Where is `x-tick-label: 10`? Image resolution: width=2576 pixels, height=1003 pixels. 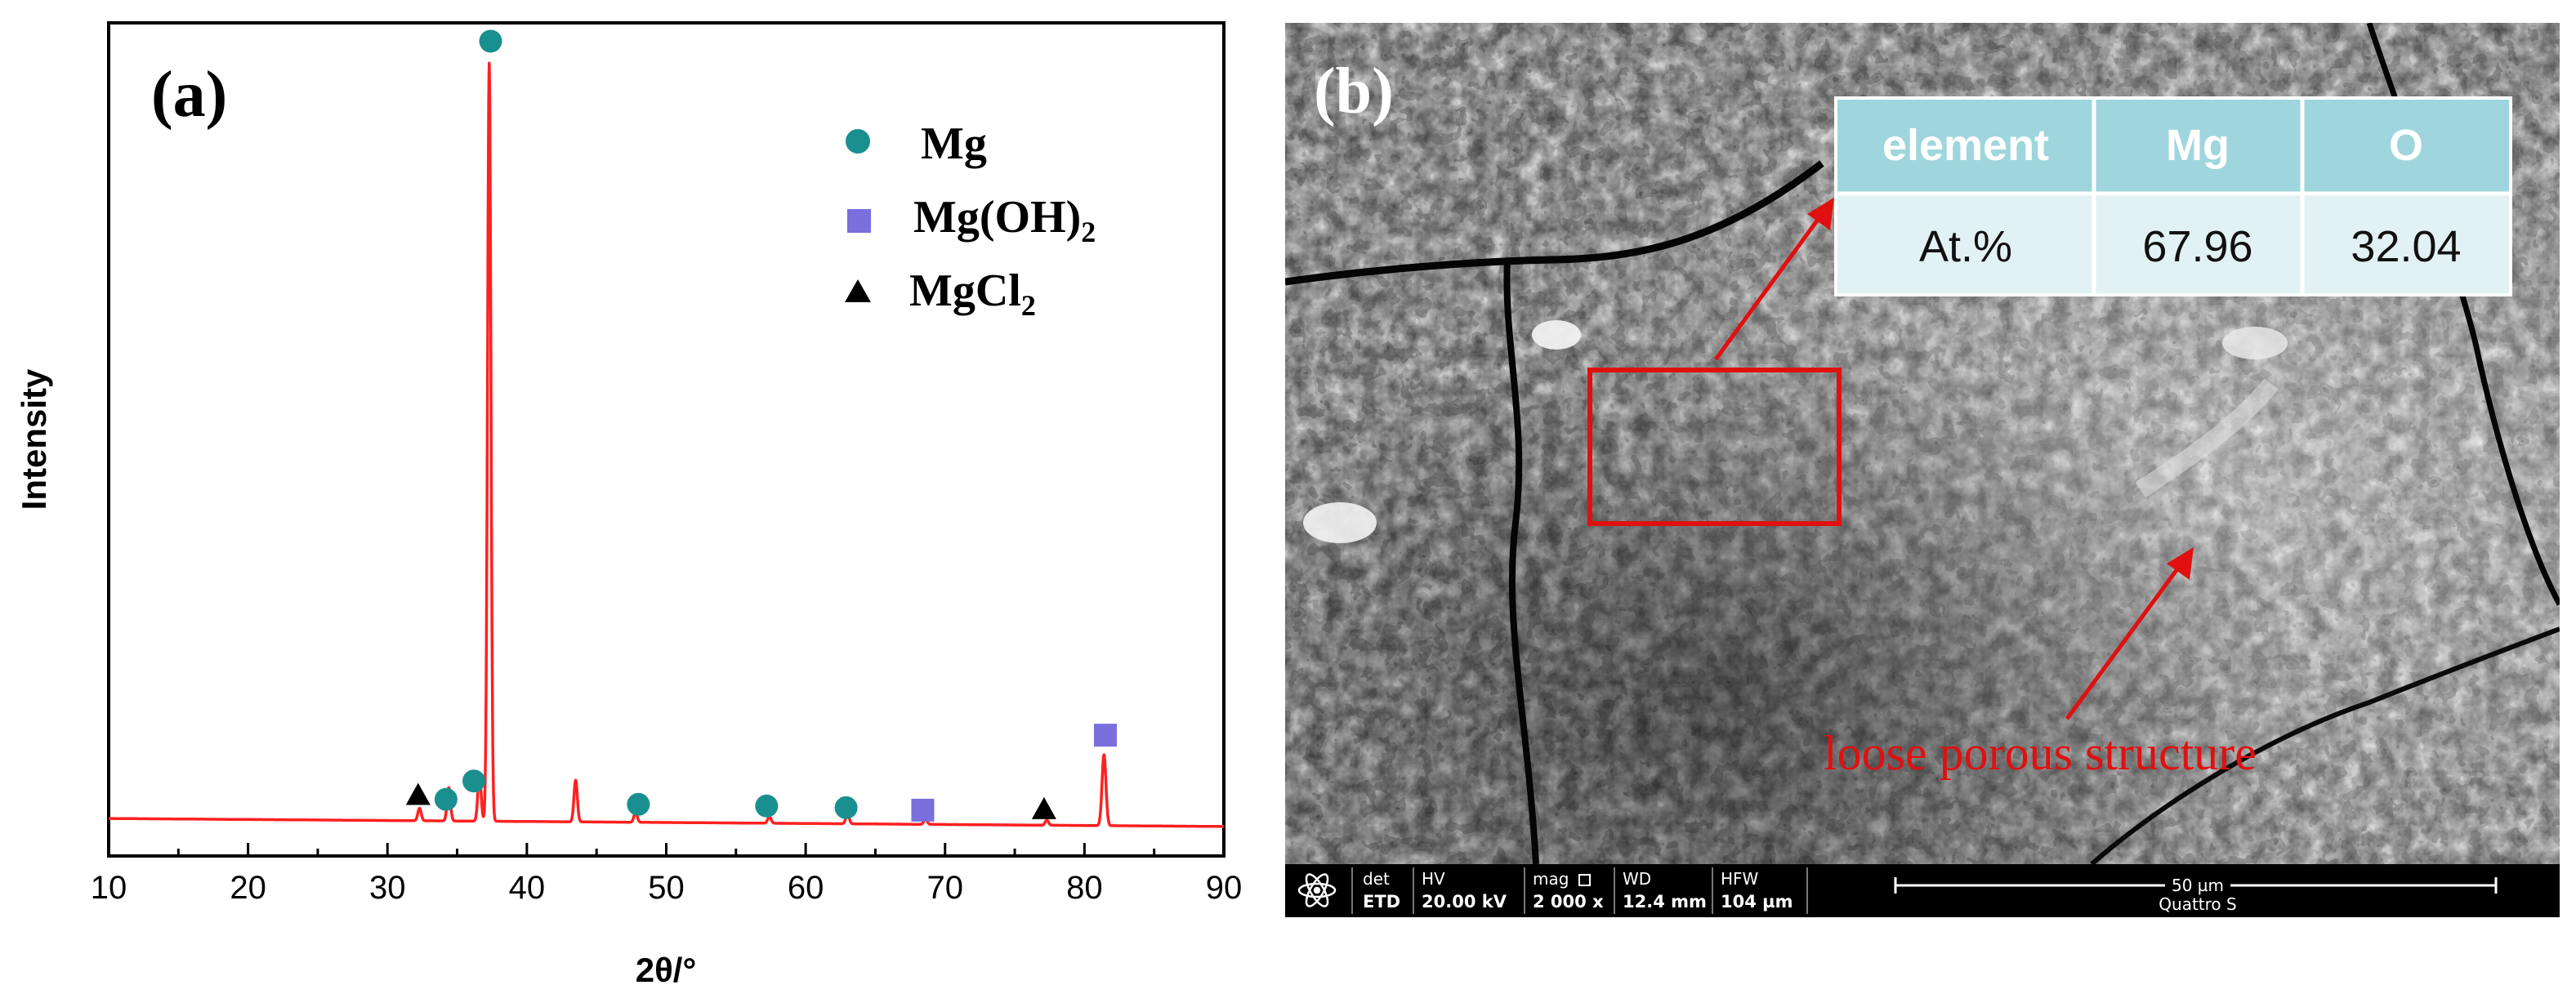
x-tick-label: 10 is located at coordinates (109, 888).